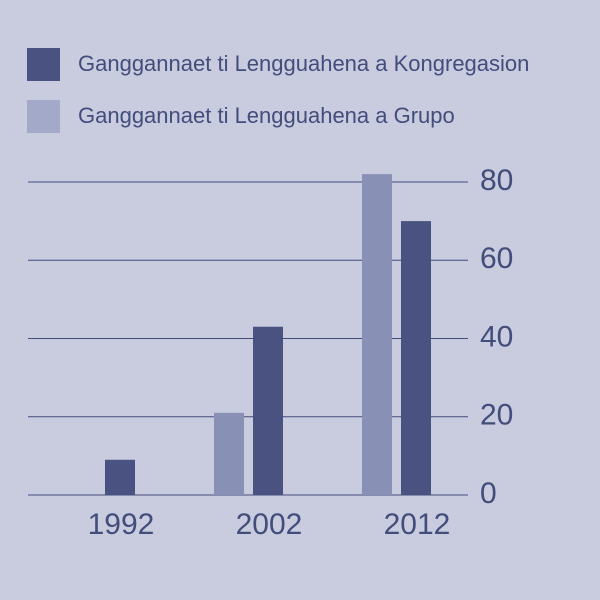 The width and height of the screenshot is (600, 600). Describe the element at coordinates (269, 524) in the screenshot. I see `x-tick-label: 2002` at that location.